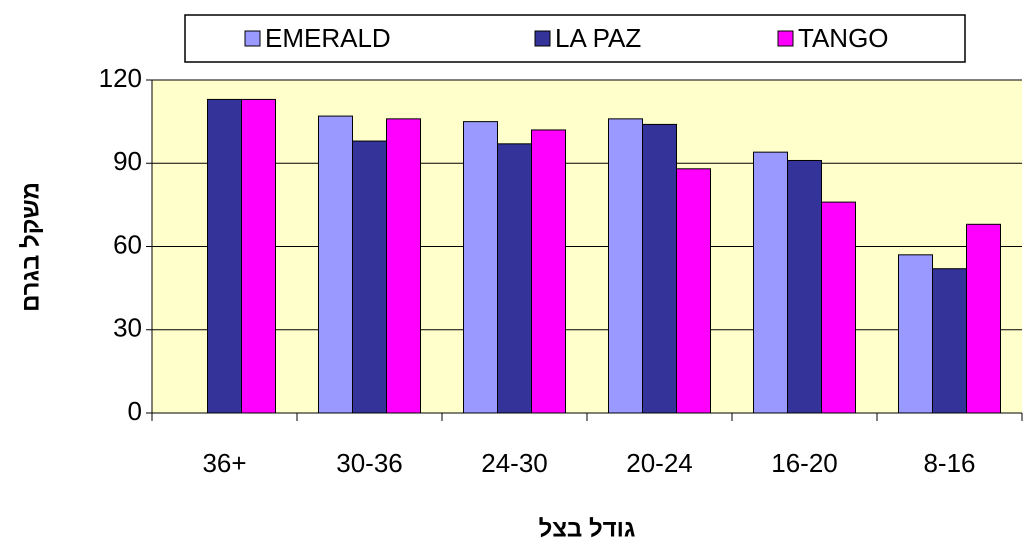 This screenshot has height=545, width=1030. What do you see at coordinates (127, 161) in the screenshot?
I see `y-tick-label: 90` at bounding box center [127, 161].